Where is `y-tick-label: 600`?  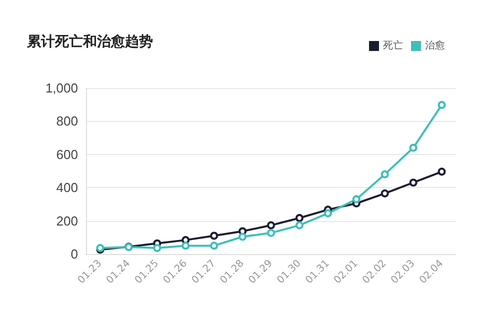
y-tick-label: 600 is located at coordinates (67, 154).